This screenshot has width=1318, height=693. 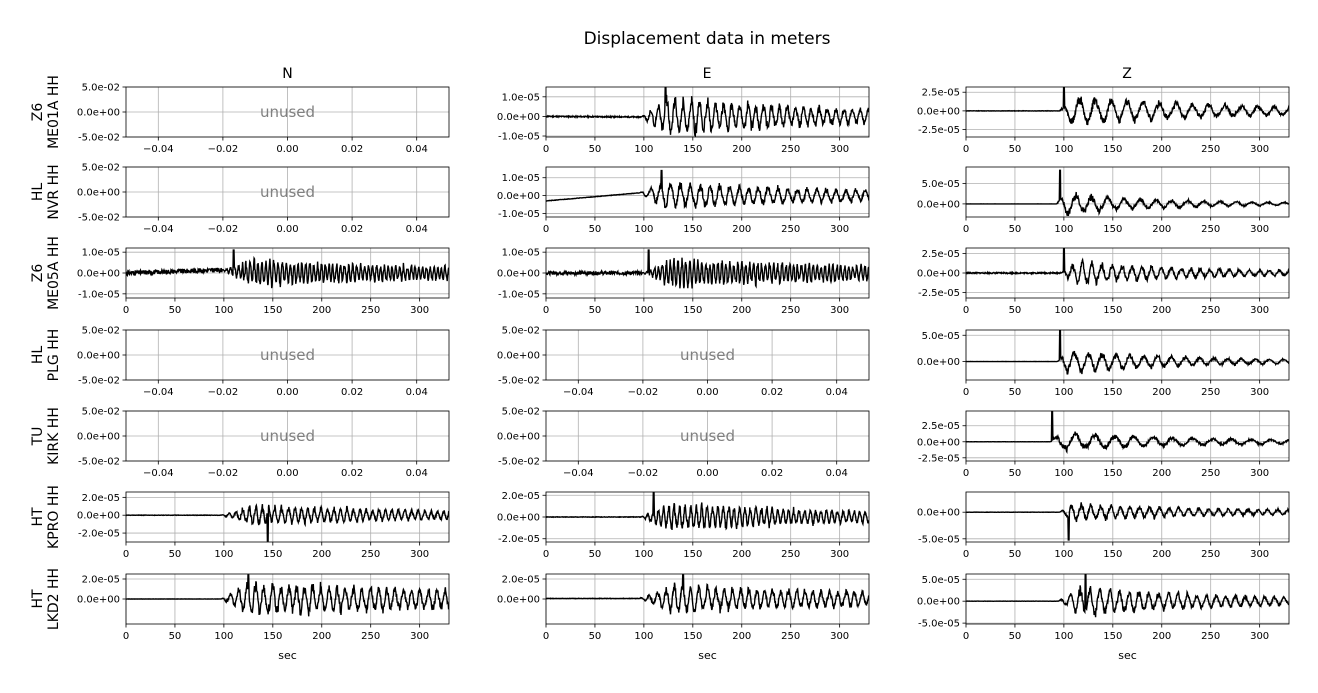 What do you see at coordinates (54, 355) in the screenshot?
I see `row-station-label: PLG HH` at bounding box center [54, 355].